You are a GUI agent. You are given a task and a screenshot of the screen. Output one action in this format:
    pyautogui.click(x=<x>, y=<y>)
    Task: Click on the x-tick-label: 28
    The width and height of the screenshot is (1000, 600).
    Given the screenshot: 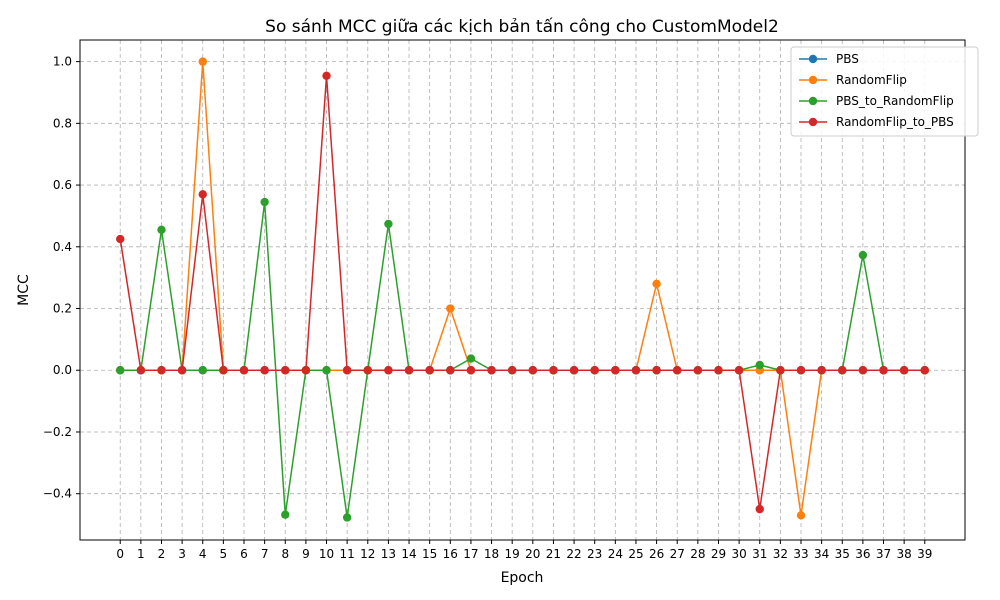 What is the action you would take?
    pyautogui.click(x=697, y=554)
    